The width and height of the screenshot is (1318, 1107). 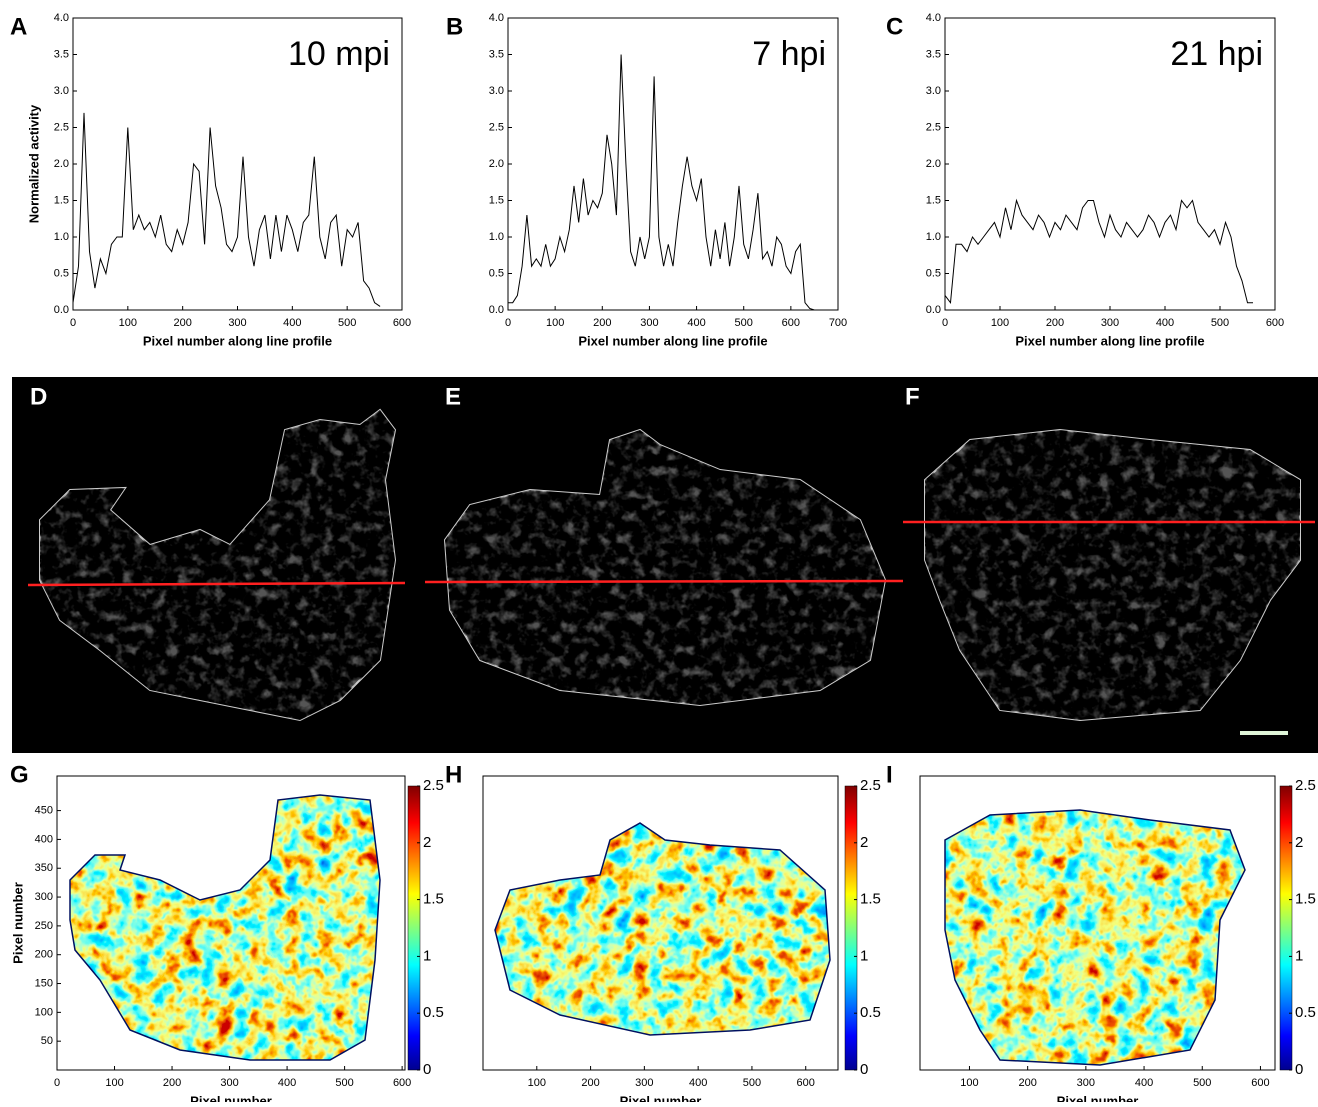 What do you see at coordinates (894, 26) in the screenshot?
I see `panel-label: C` at bounding box center [894, 26].